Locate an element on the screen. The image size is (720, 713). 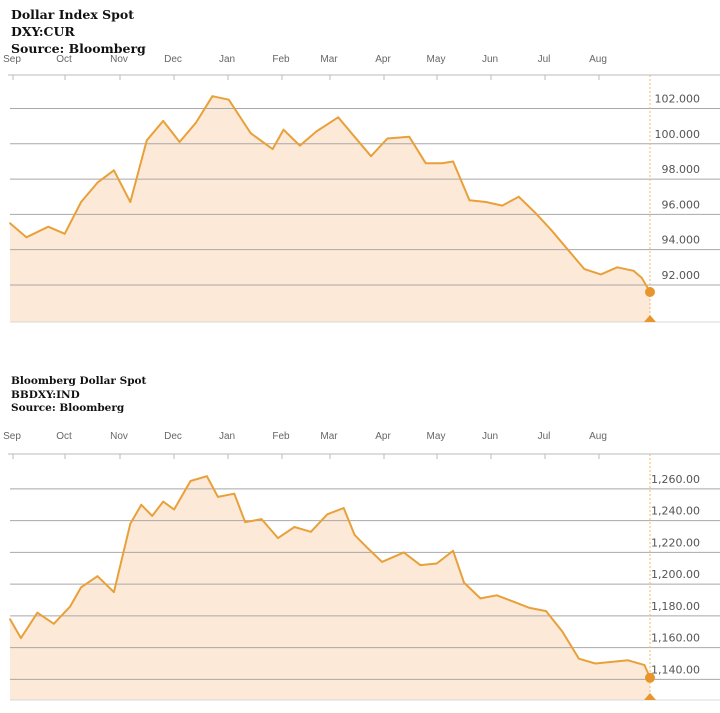
chart-title: Dollar Index Spot is located at coordinates (73, 14).